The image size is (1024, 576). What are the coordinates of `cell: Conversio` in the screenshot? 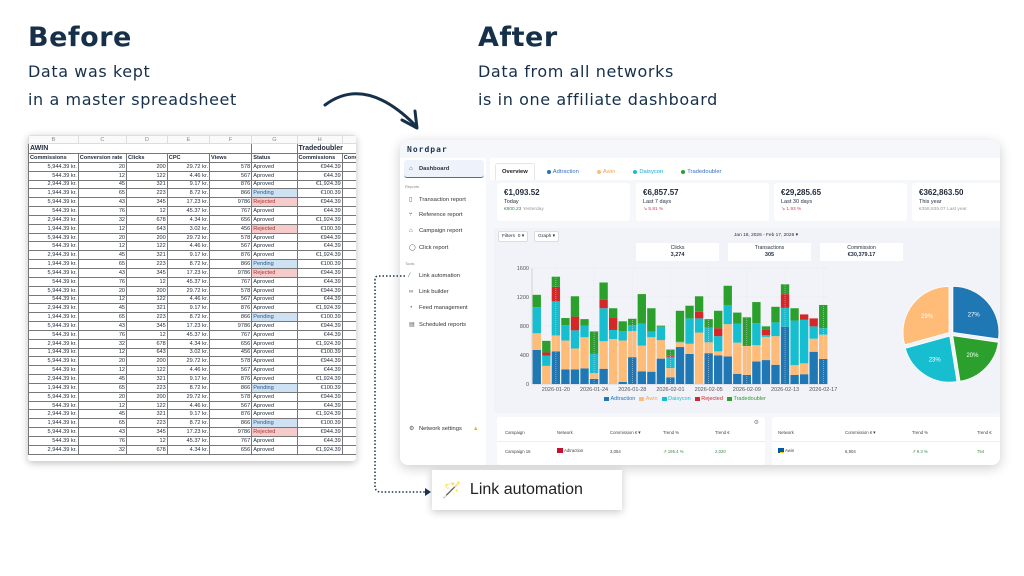 It's located at (348, 158).